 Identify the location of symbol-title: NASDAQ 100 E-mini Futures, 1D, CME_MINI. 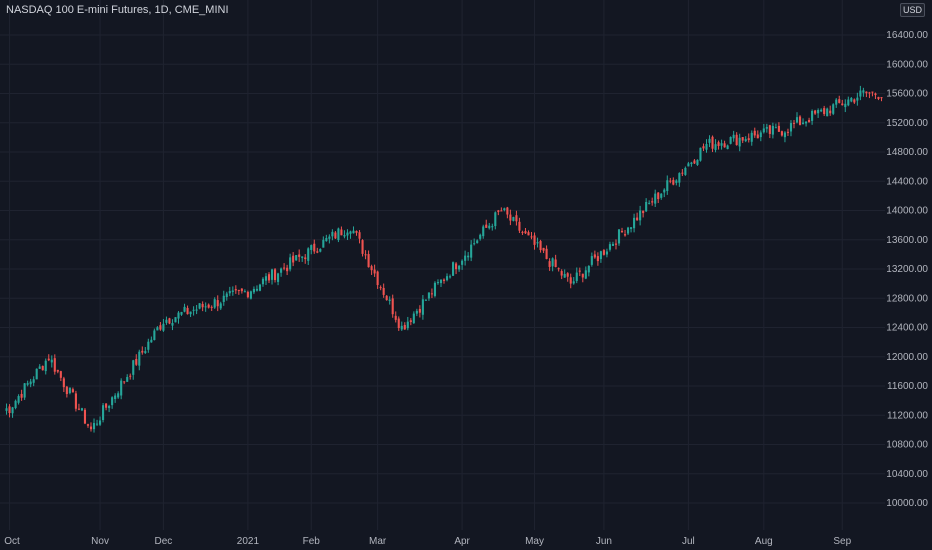
(117, 10).